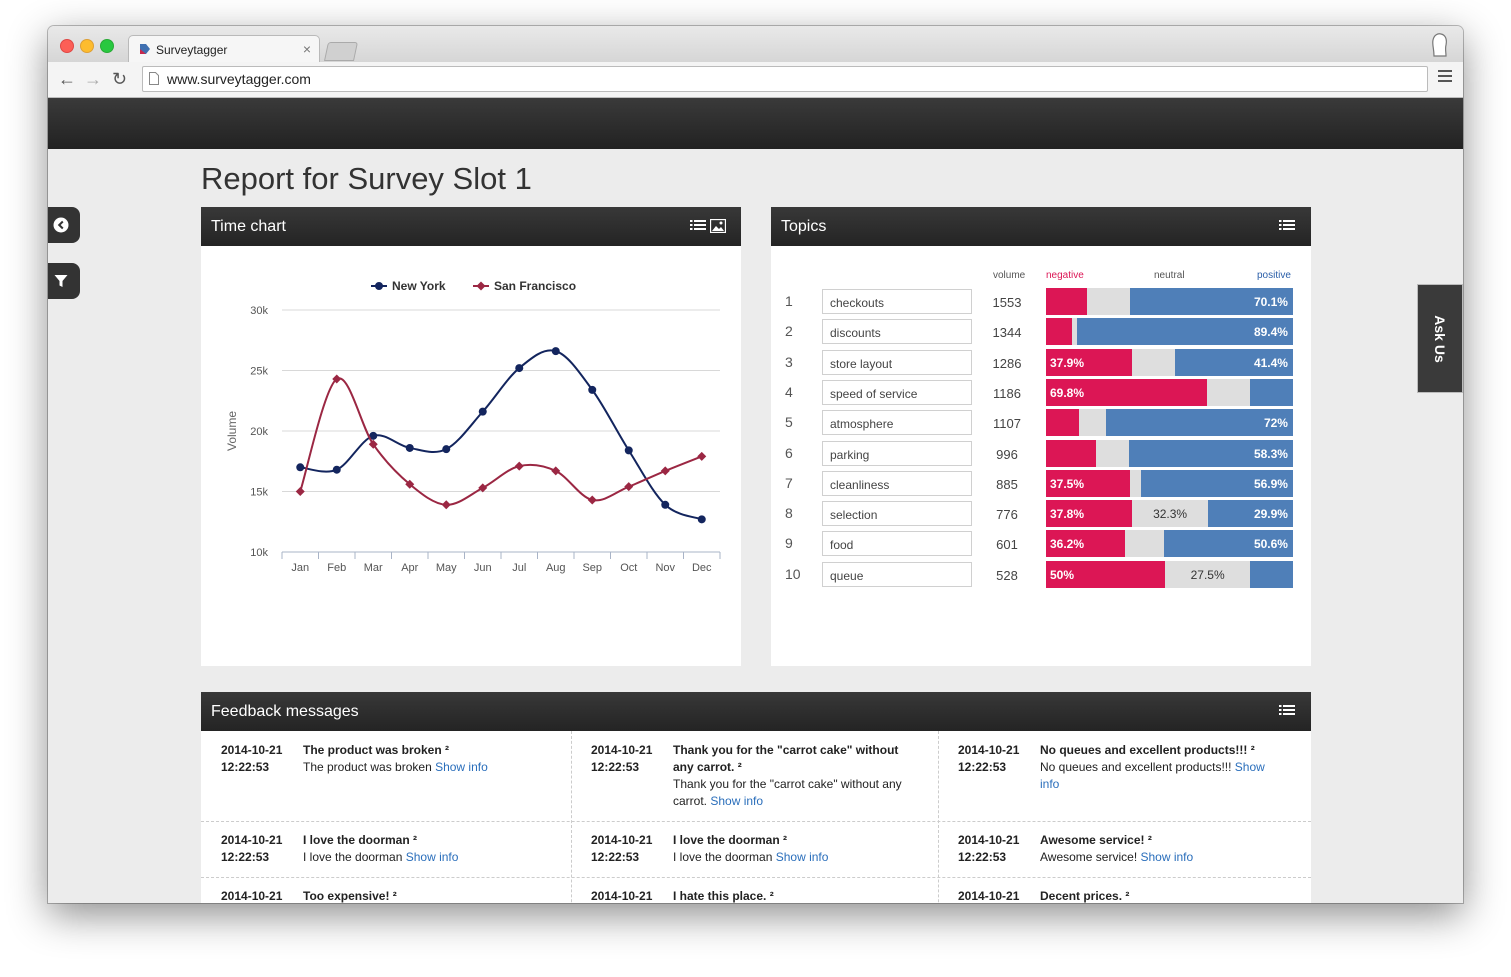 The width and height of the screenshot is (1511, 977). Describe the element at coordinates (67, 79) in the screenshot. I see `back-arrow-icon: ←` at that location.